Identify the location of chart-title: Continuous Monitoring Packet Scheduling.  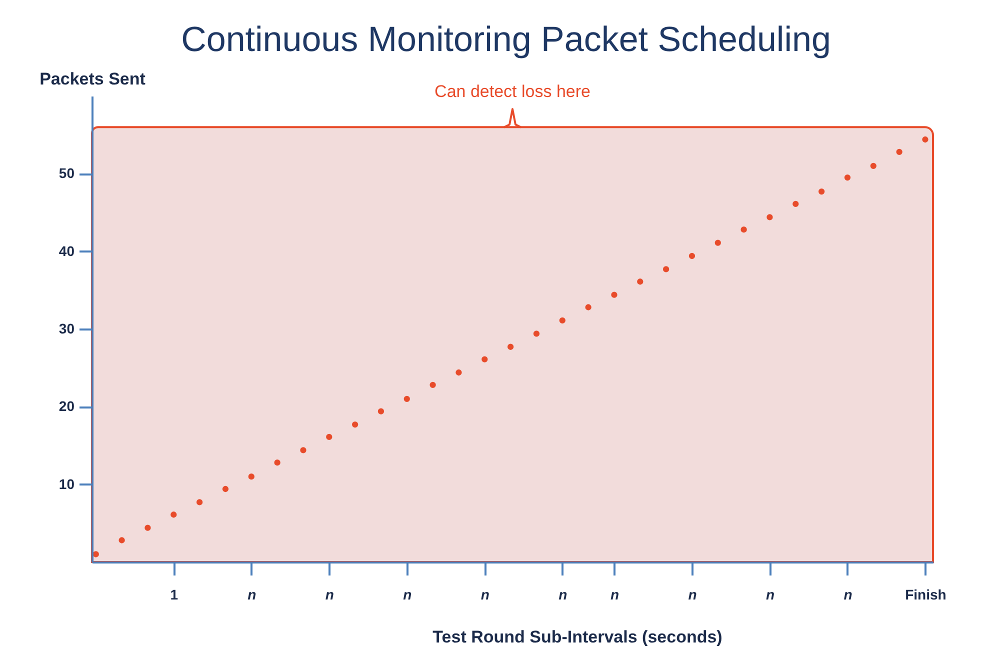
(506, 39).